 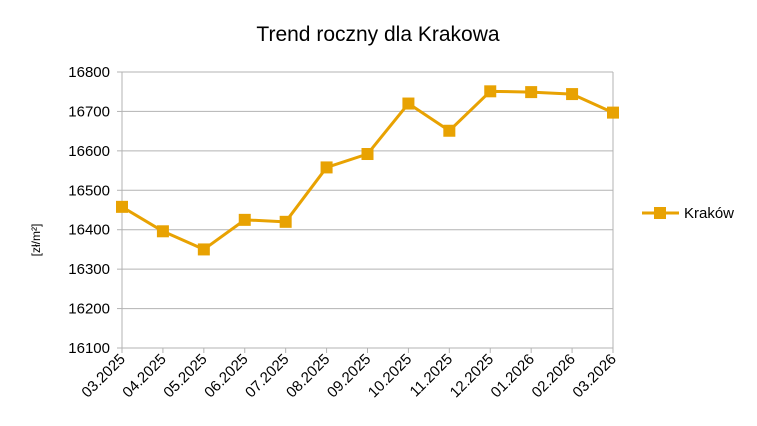 I want to click on y-tick-label: 16300, so click(x=89, y=269).